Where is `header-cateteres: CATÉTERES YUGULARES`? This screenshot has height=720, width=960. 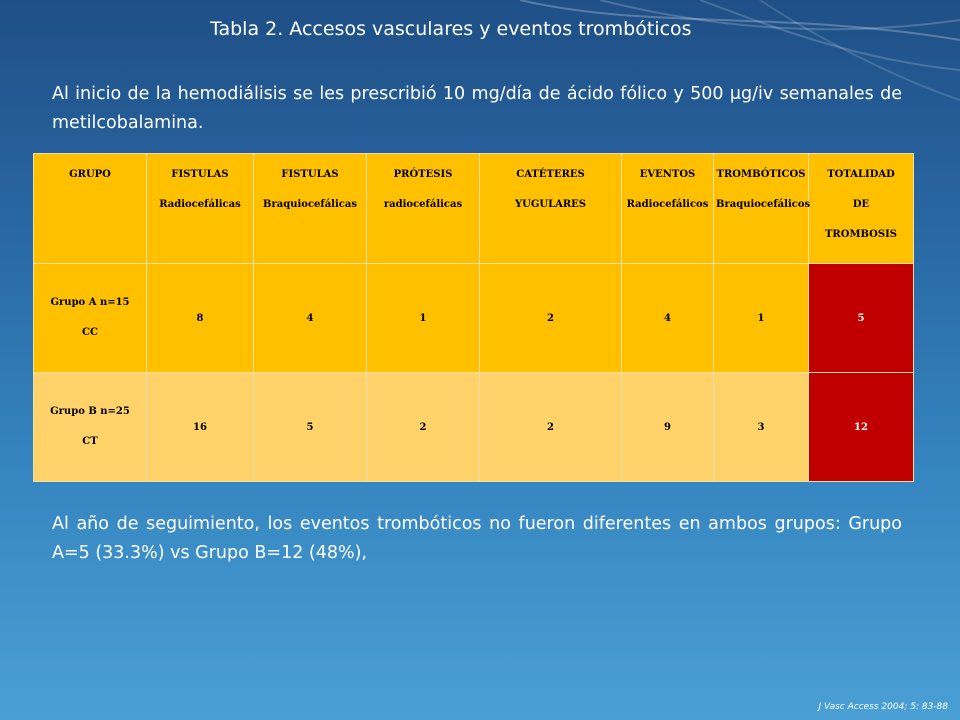 header-cateteres: CATÉTERES YUGULARES is located at coordinates (550, 208).